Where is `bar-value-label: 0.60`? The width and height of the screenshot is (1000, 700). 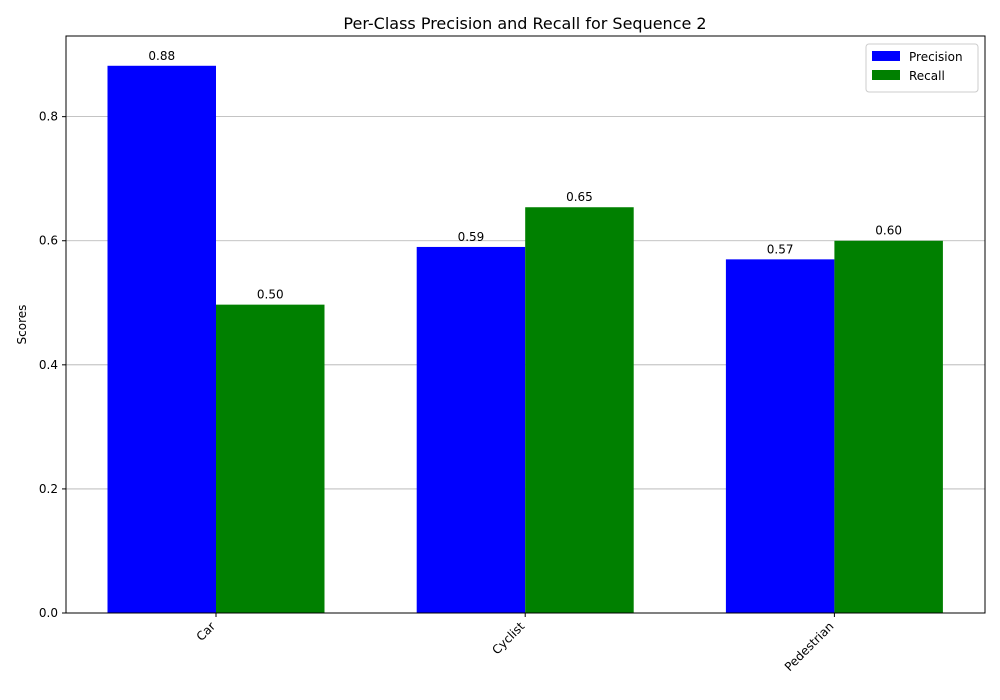
bar-value-label: 0.60 is located at coordinates (888, 231).